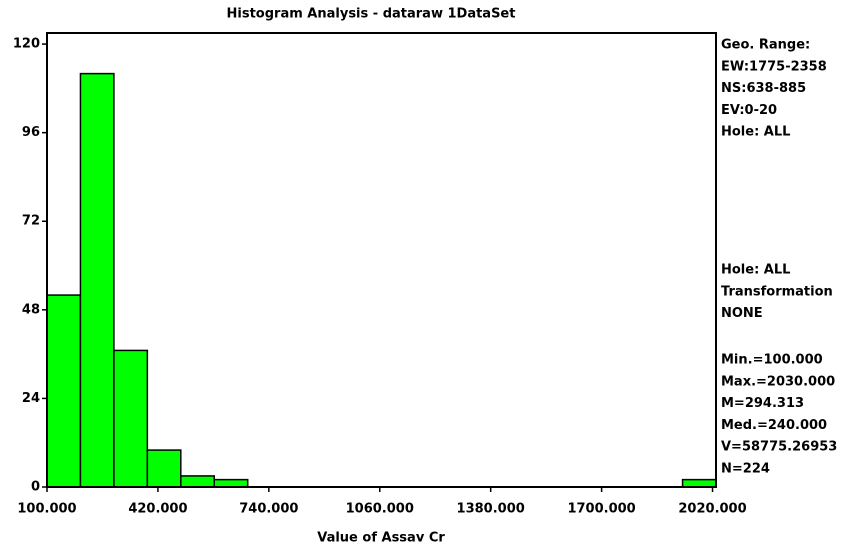  I want to click on chart-title: Histogram Analysis - dataraw 1DataSet, so click(371, 14).